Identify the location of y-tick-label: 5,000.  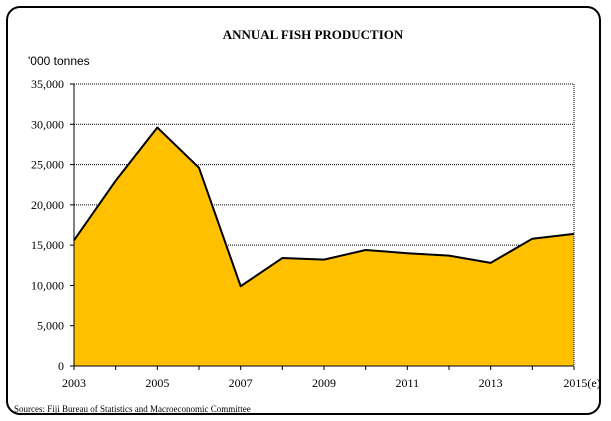
(50, 326).